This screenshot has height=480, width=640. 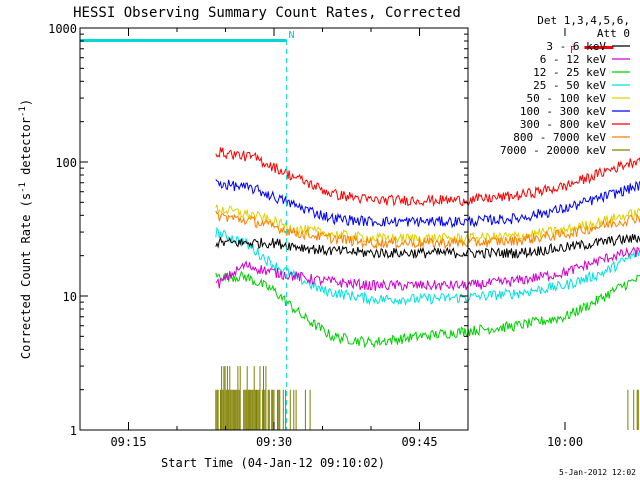 I want to click on x-tick-label-3: 10:00, so click(x=565, y=442).